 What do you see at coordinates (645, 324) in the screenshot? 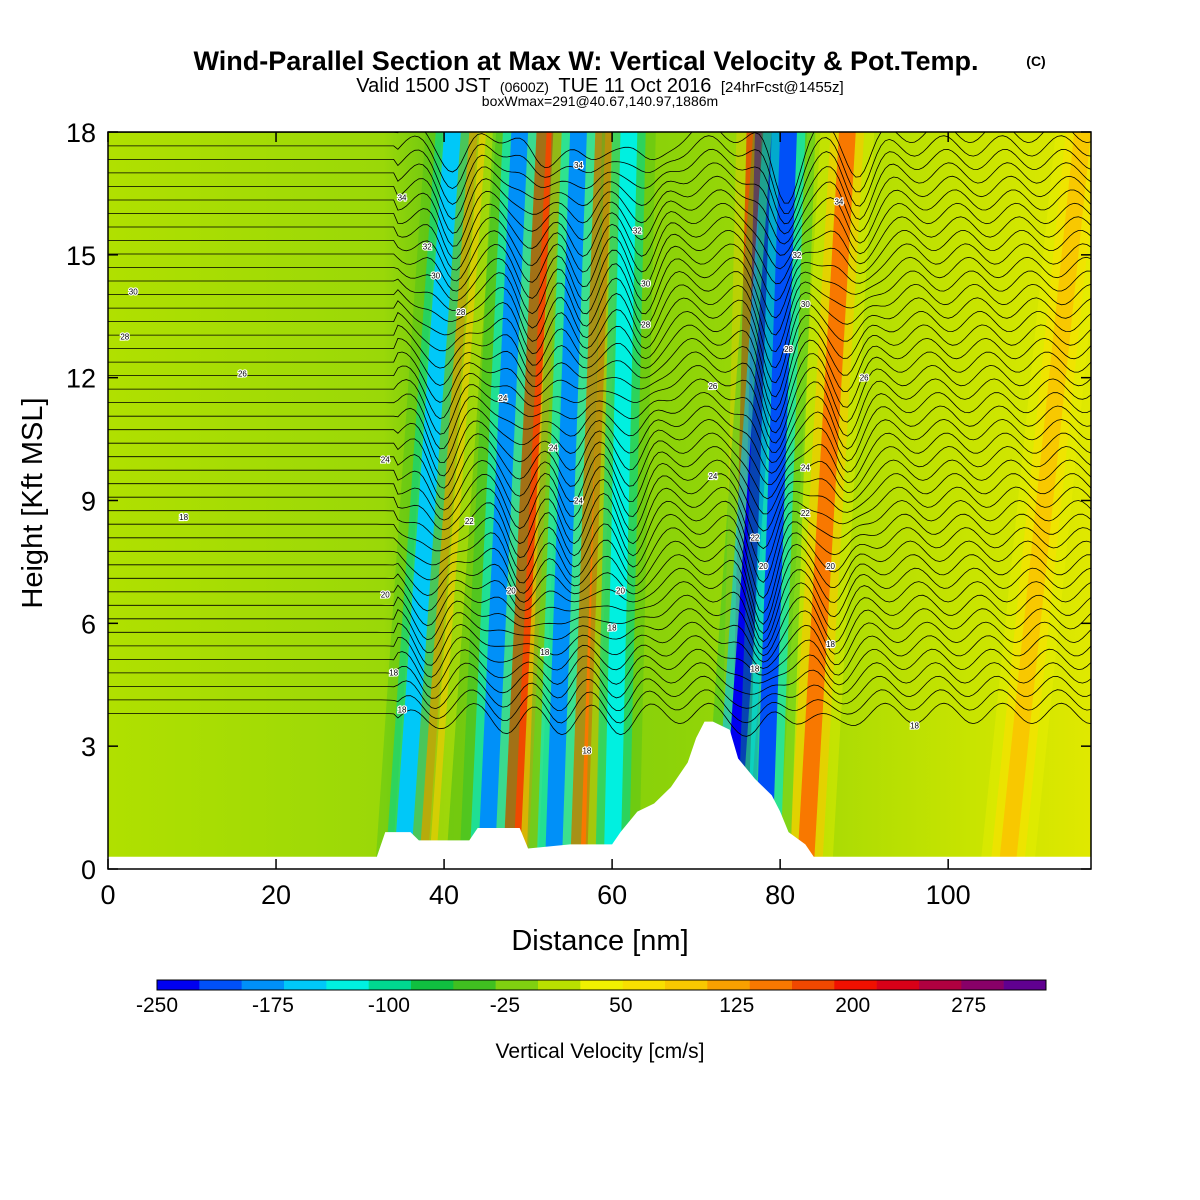
I see `isentrope-label: 28` at bounding box center [645, 324].